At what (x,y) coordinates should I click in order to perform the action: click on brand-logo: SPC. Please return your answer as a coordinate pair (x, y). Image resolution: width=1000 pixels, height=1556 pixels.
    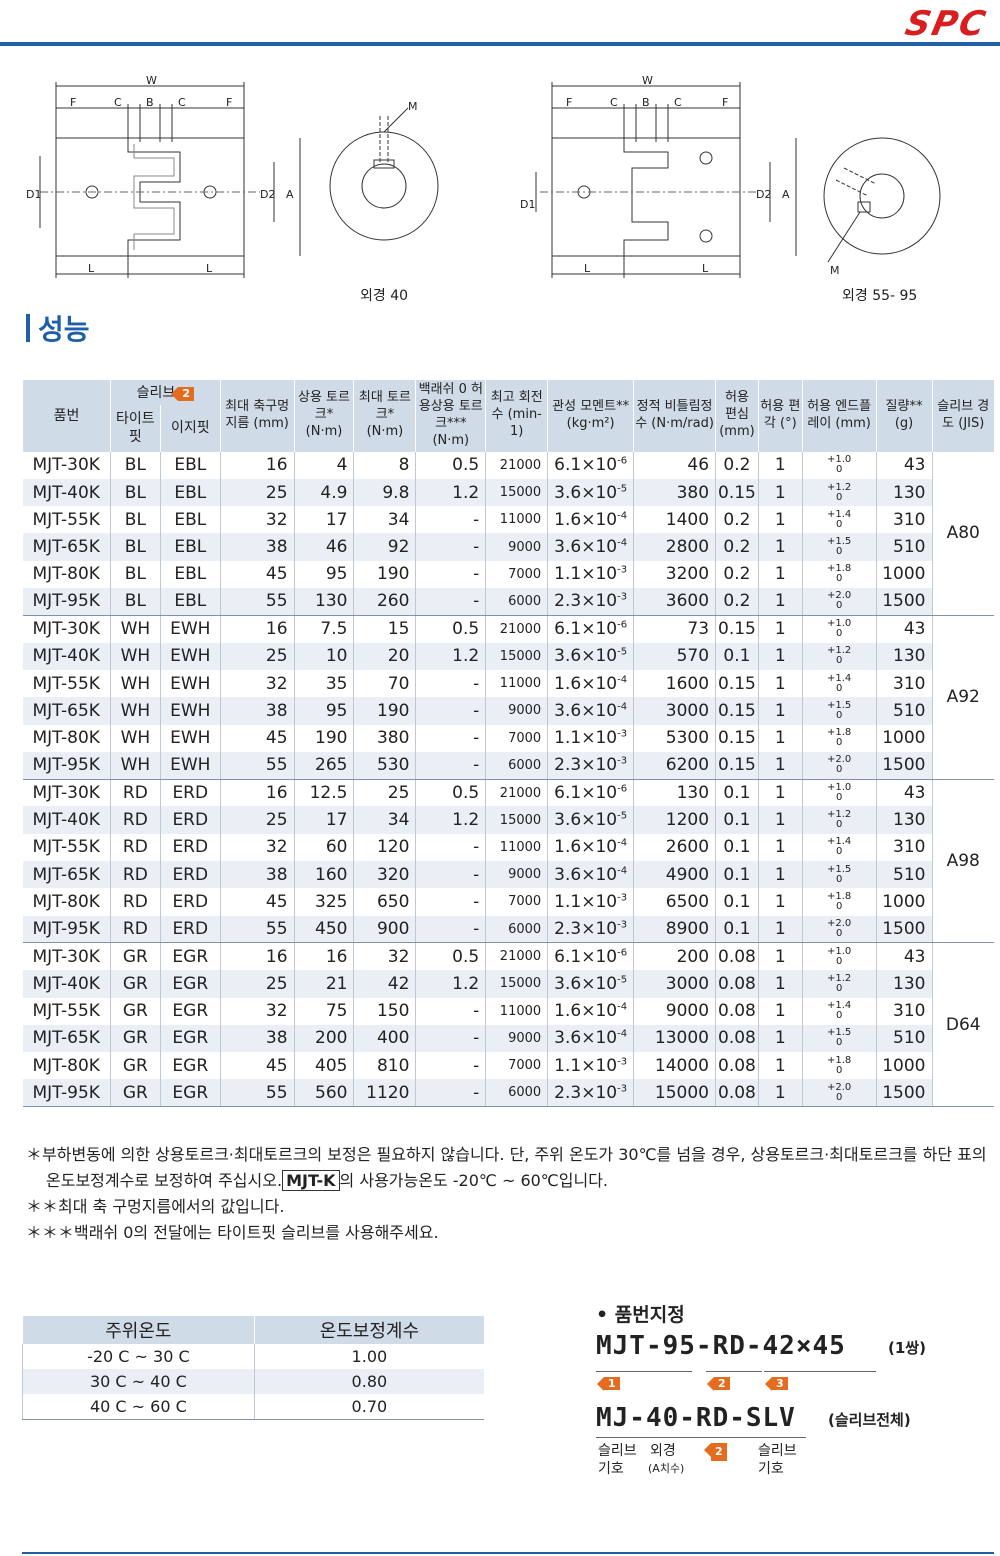
    Looking at the image, I should click on (946, 24).